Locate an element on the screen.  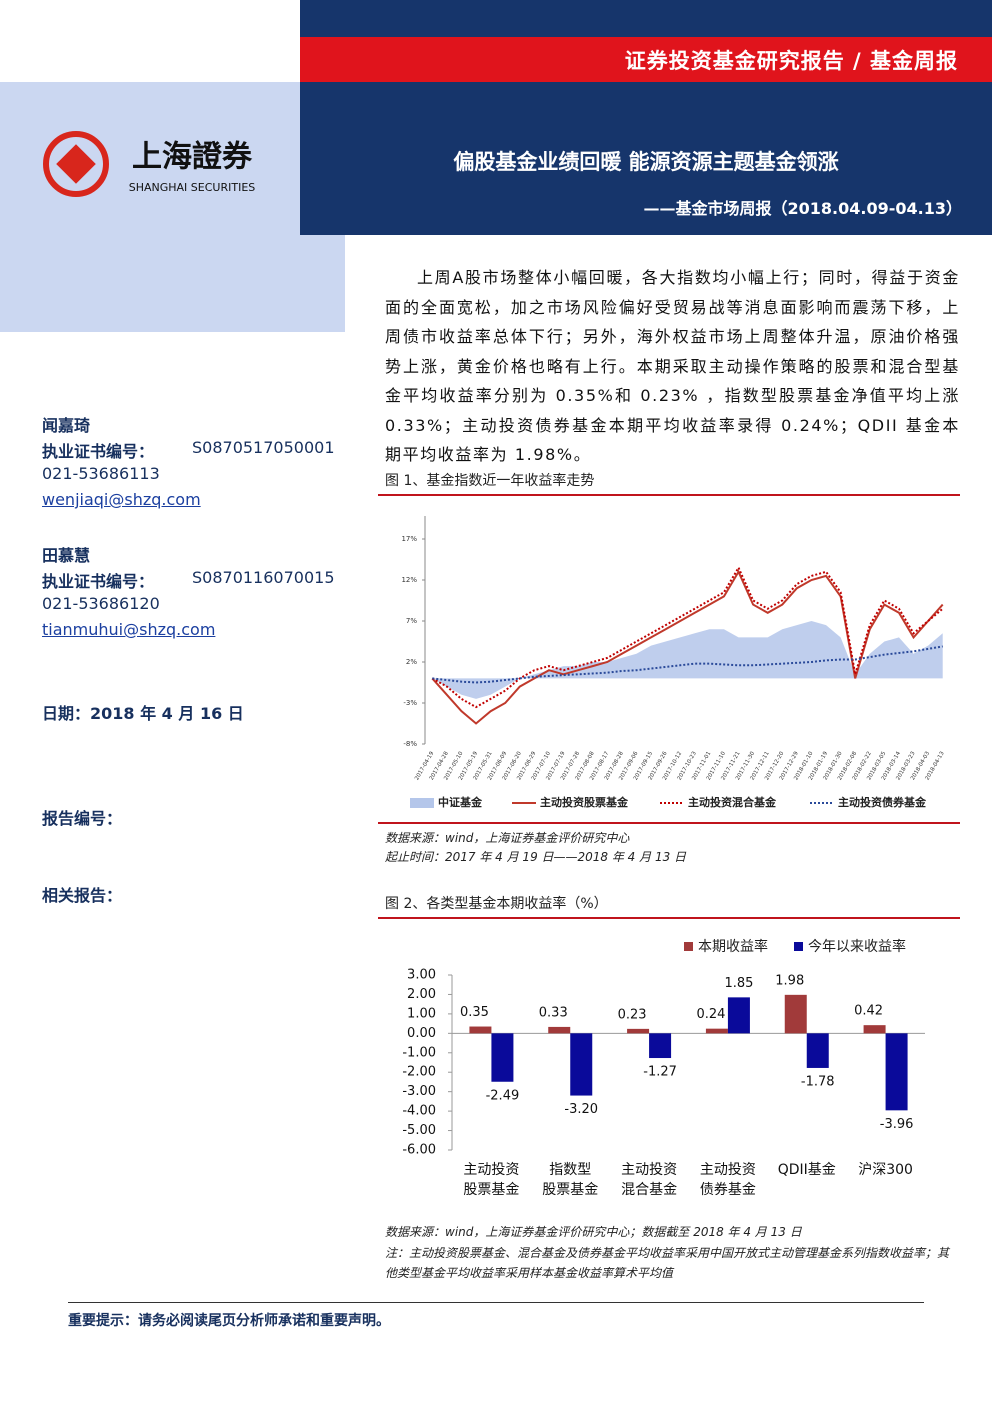
area is located at coordinates (687, 660).